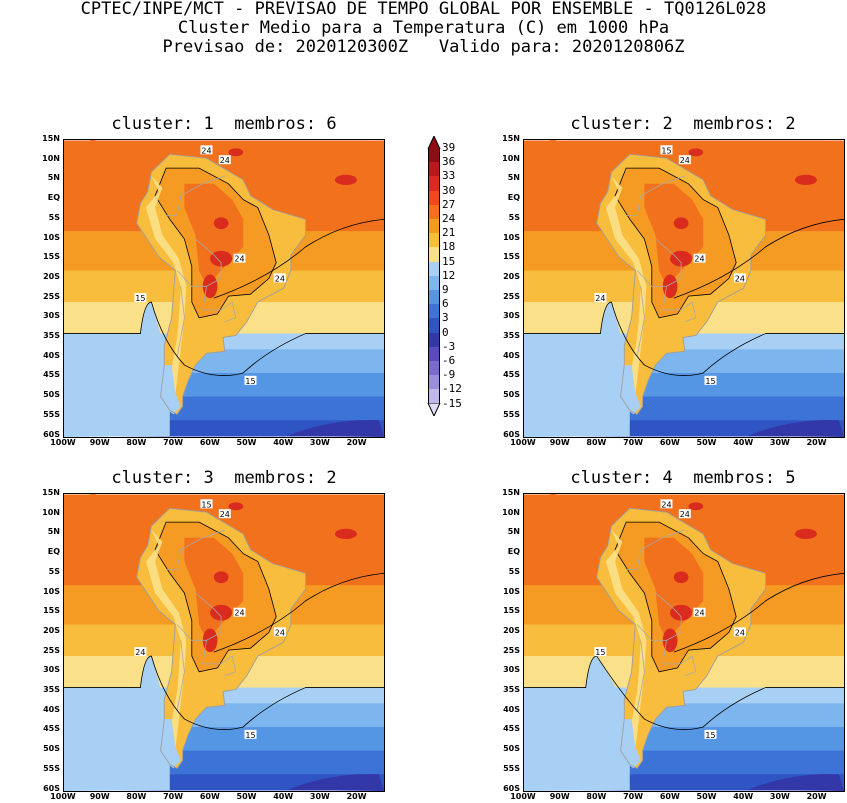 This screenshot has height=803, width=847. Describe the element at coordinates (449, 233) in the screenshot. I see `colorbar-label: 21` at that location.